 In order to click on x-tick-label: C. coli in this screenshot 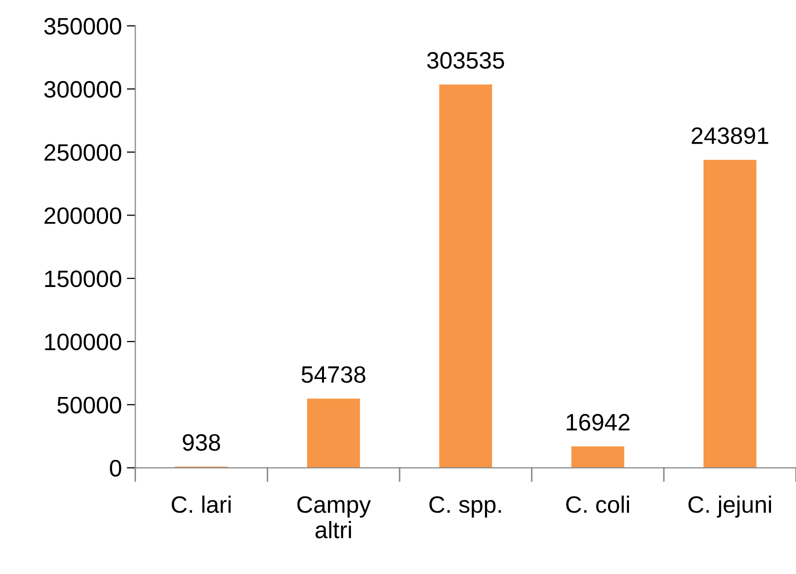, I will do `click(598, 504)`.